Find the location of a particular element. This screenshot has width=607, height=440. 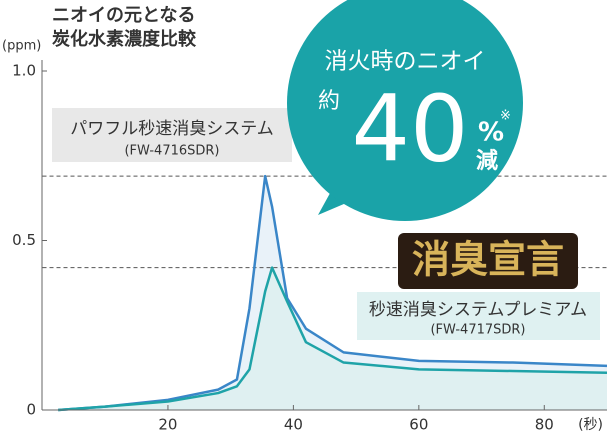

logo: 消臭宣言 is located at coordinates (488, 261).